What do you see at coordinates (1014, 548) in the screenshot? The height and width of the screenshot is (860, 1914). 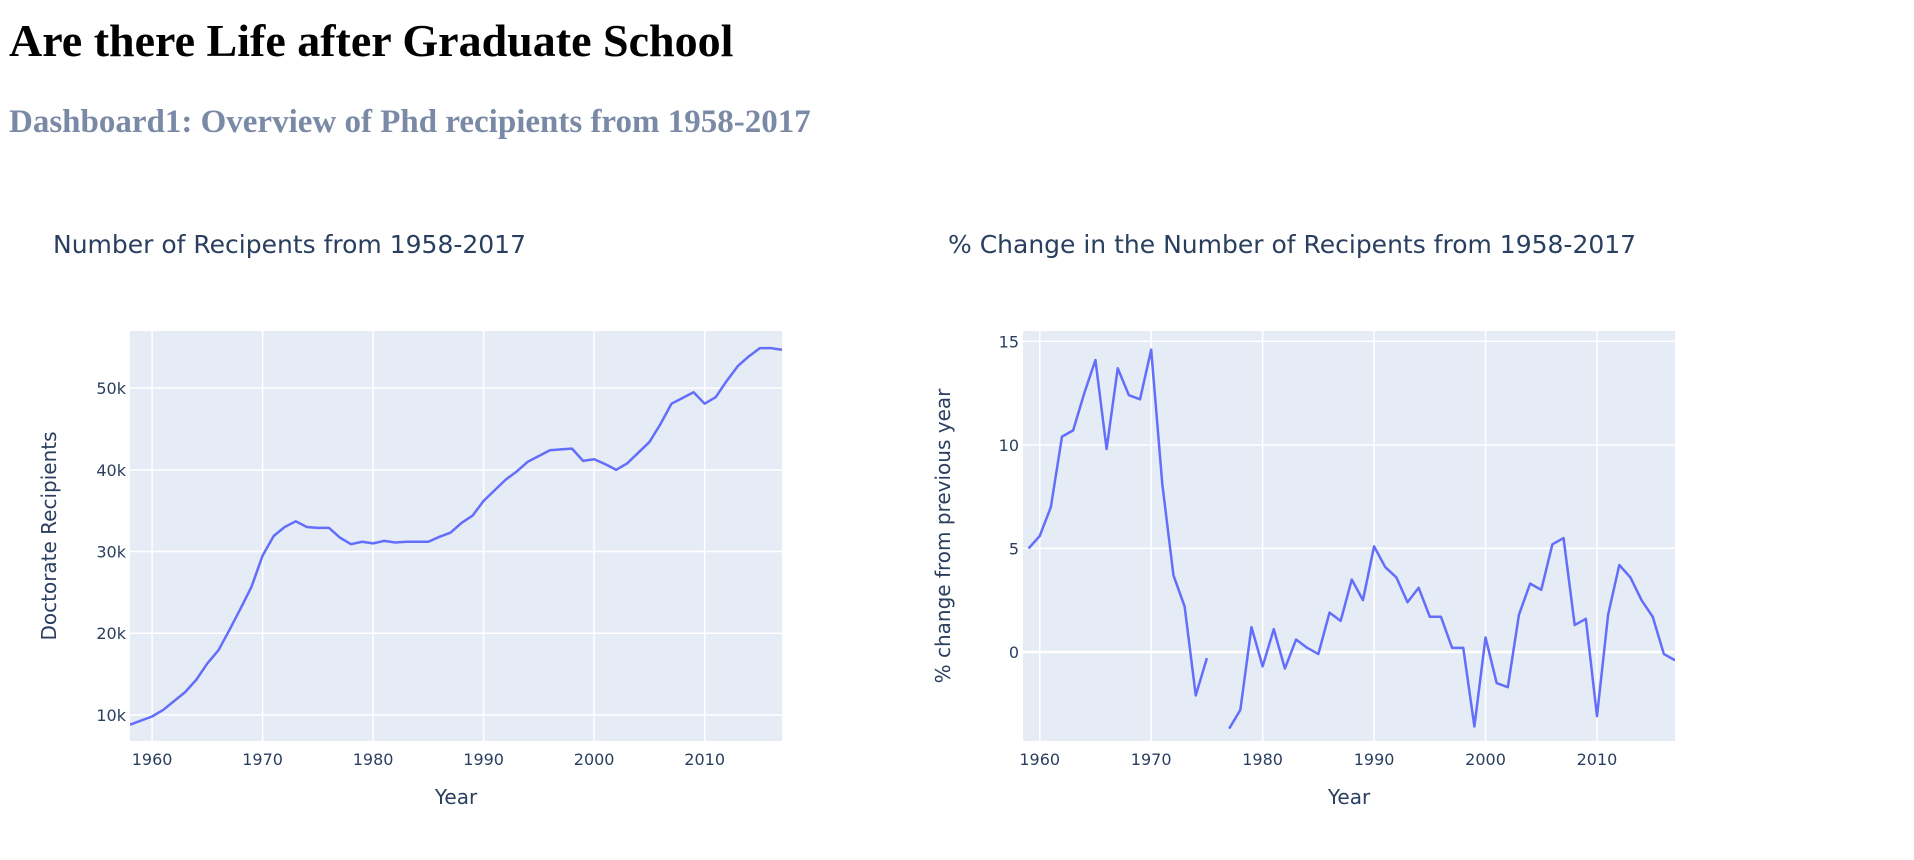 I see `y-tick-label: 5` at bounding box center [1014, 548].